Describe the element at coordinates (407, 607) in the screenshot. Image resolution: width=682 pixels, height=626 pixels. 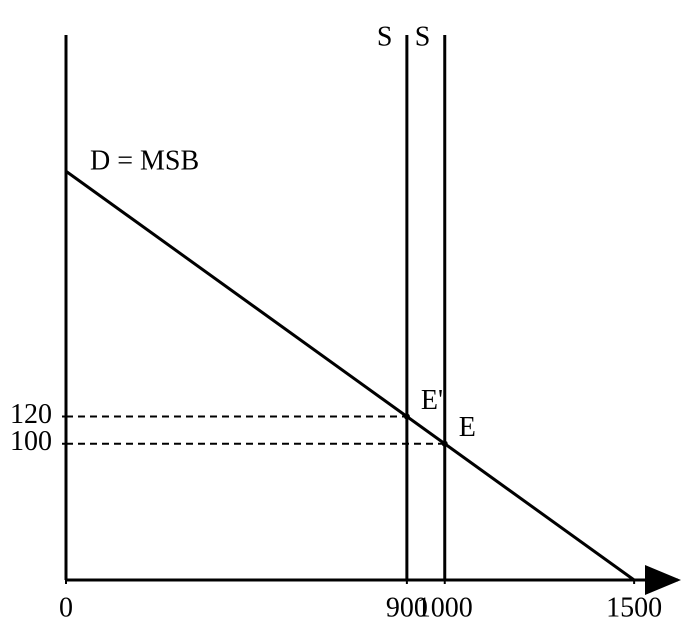
I see `x-tick-label: 900` at that location.